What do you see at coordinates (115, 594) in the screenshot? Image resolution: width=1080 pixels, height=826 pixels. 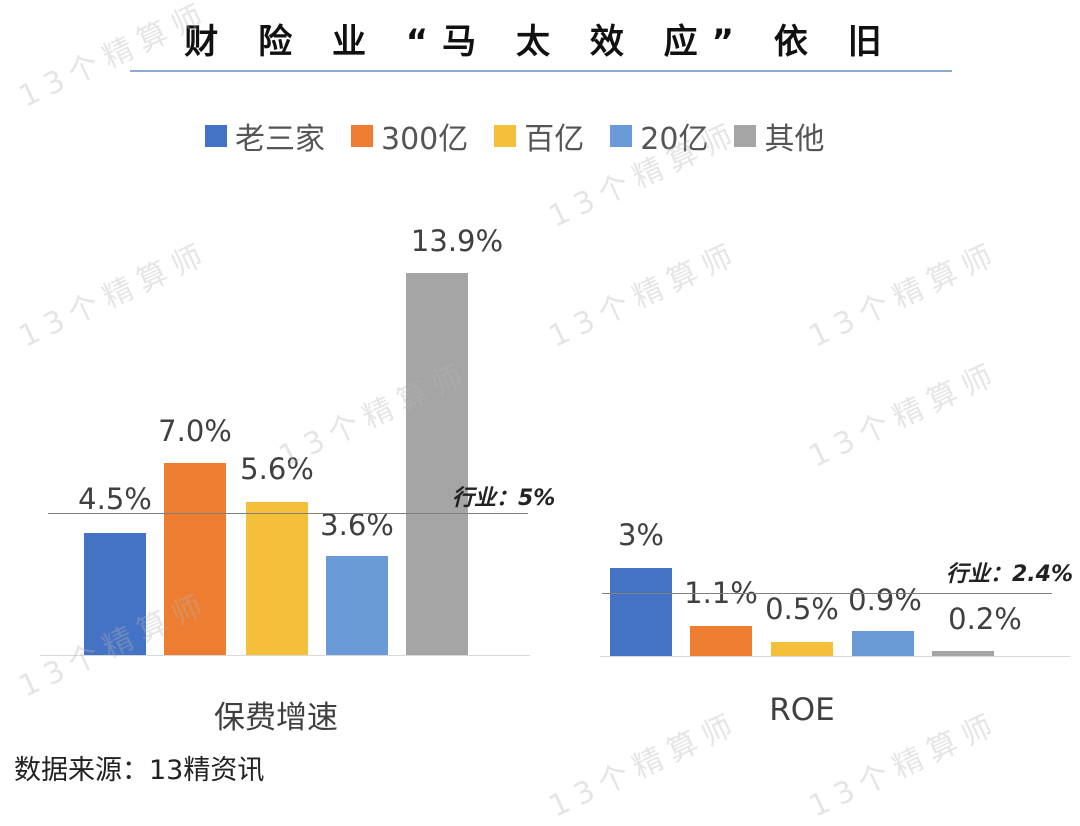 I see `bar-premium-big3` at bounding box center [115, 594].